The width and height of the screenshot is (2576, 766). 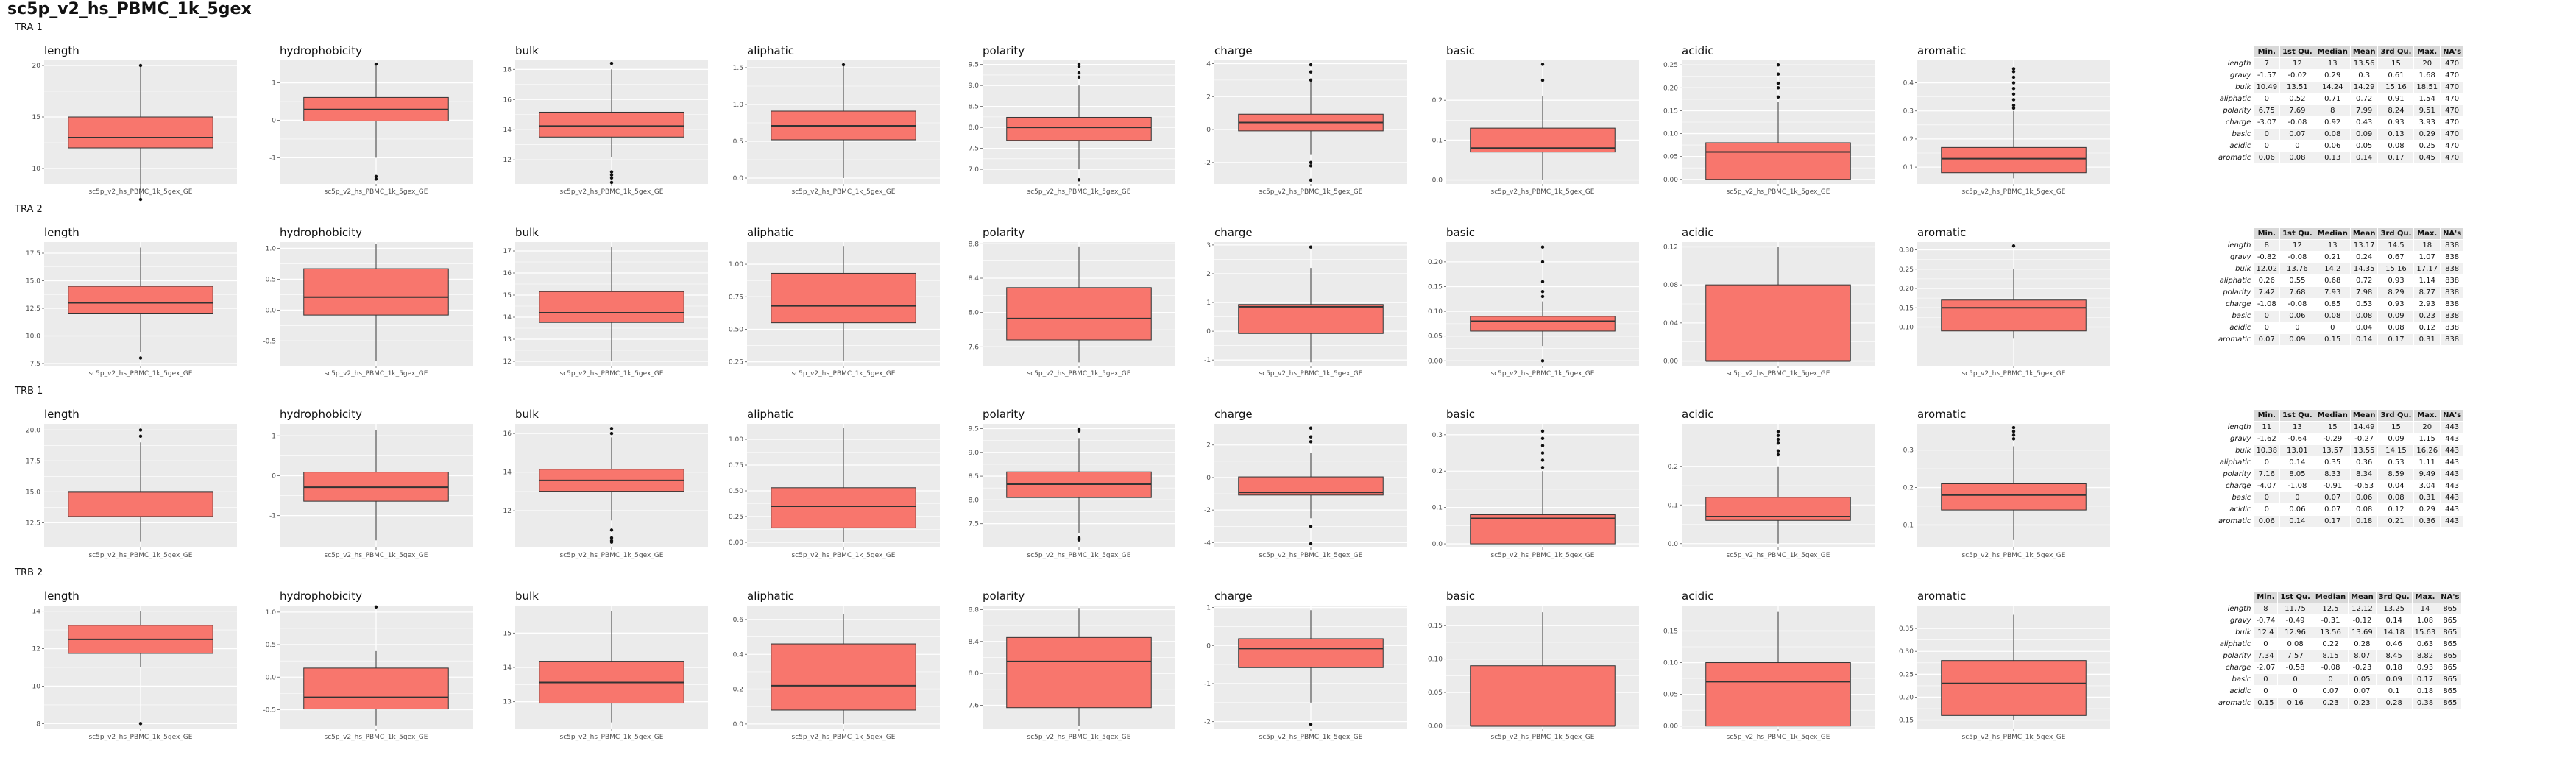 I want to click on y-tick-label: 7.6, so click(x=974, y=347).